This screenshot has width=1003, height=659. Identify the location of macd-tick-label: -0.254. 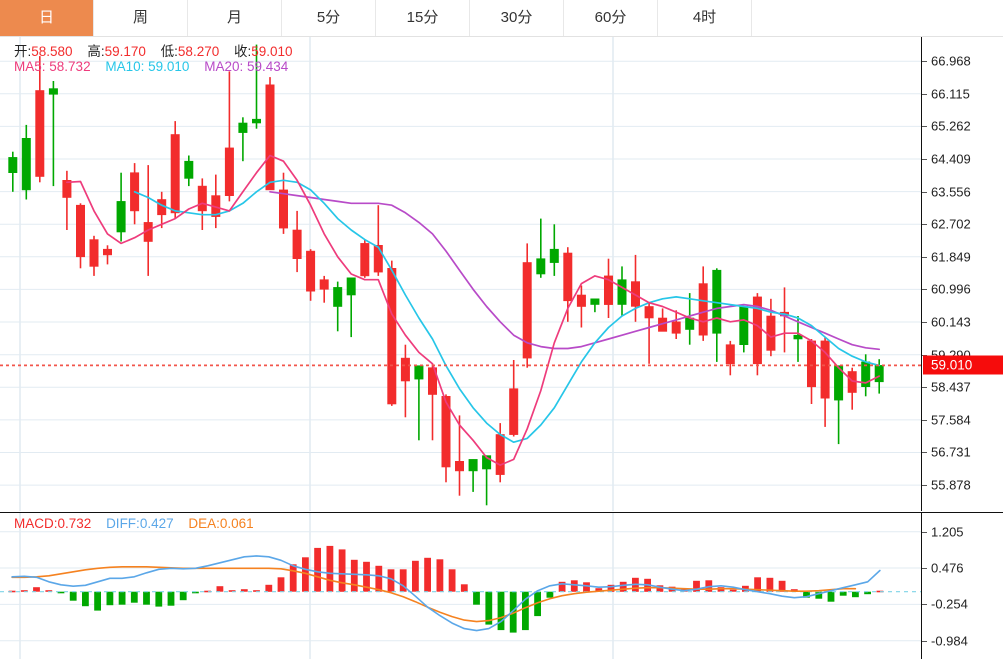
(949, 604).